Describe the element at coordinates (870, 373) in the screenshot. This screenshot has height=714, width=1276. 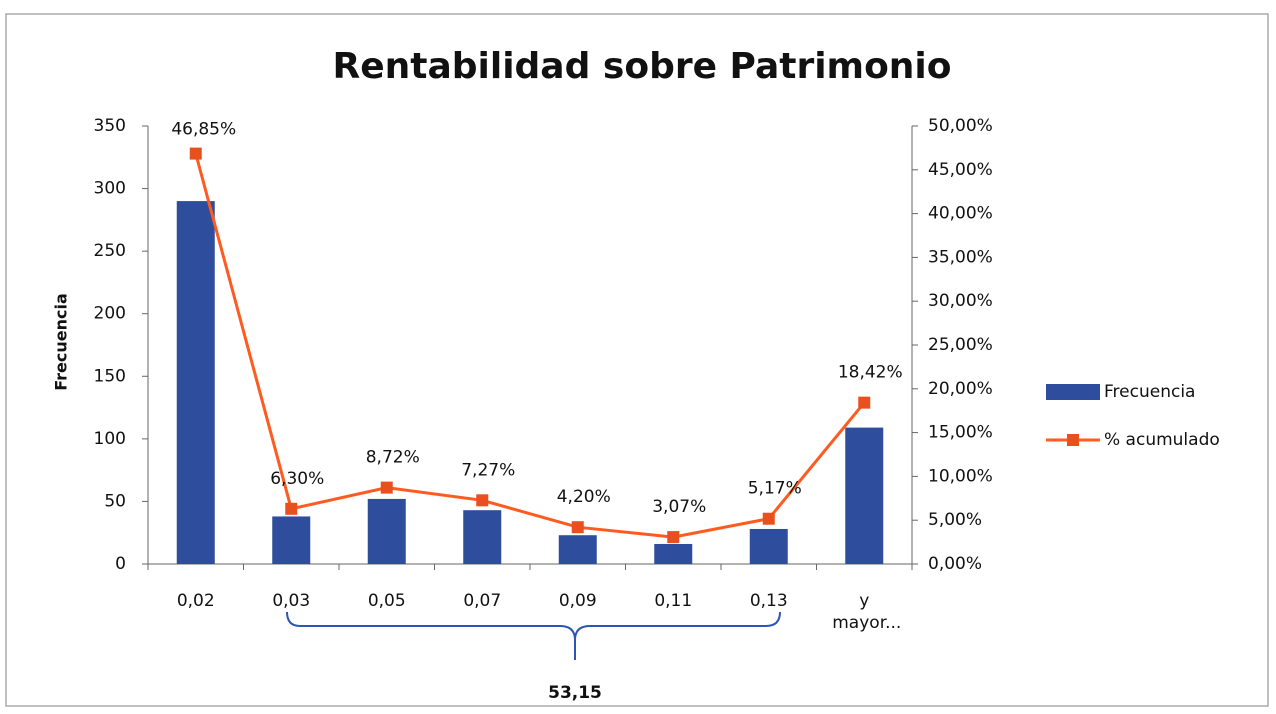
I see `data-label: 18,42%` at that location.